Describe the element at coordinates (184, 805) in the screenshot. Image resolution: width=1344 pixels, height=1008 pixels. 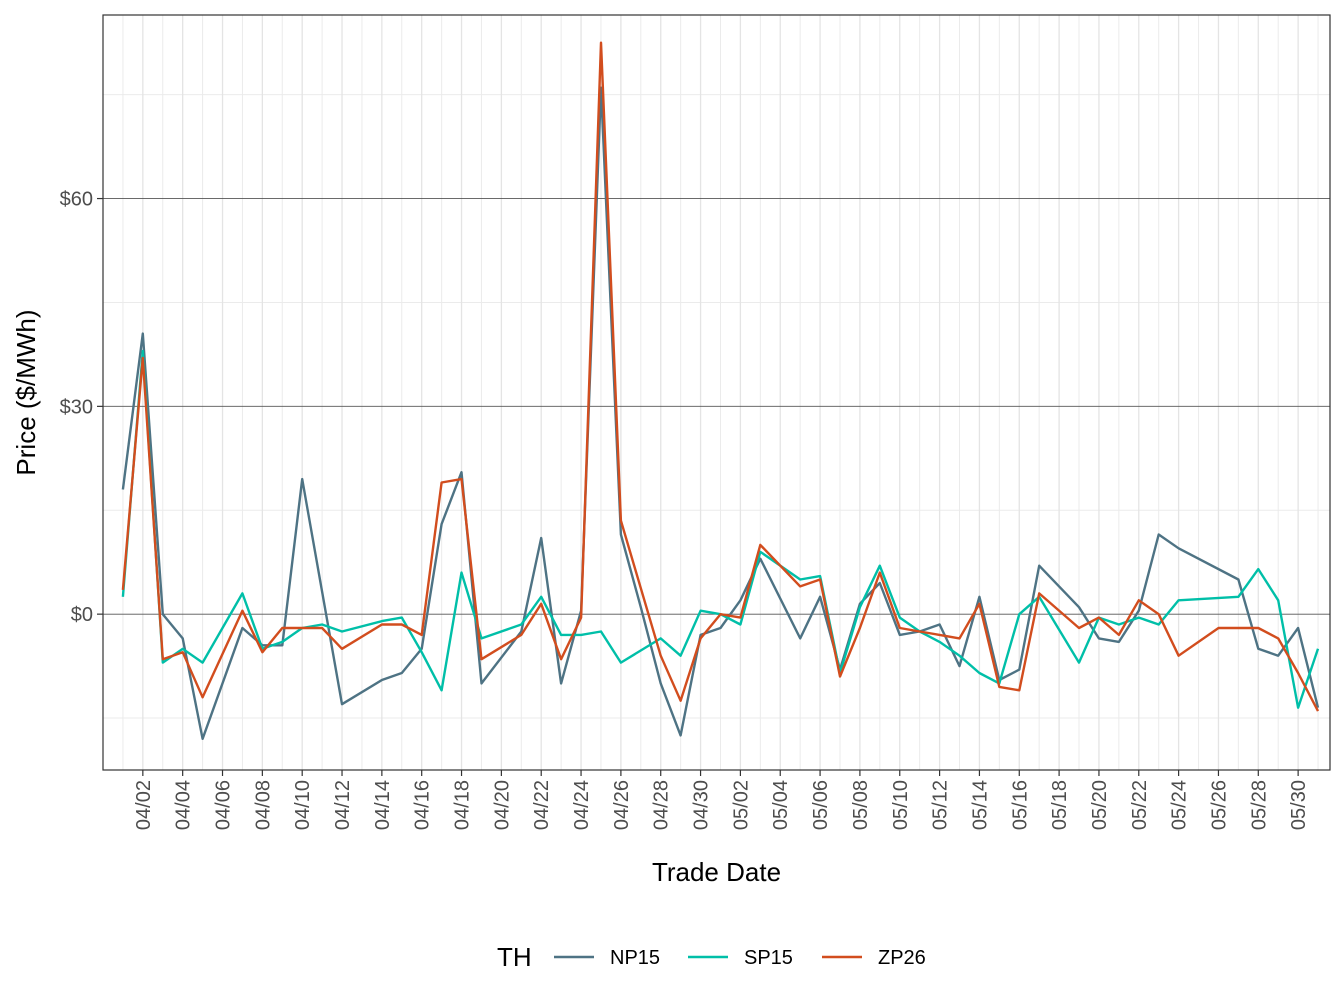
I see `x-tick-label: 04/04` at that location.